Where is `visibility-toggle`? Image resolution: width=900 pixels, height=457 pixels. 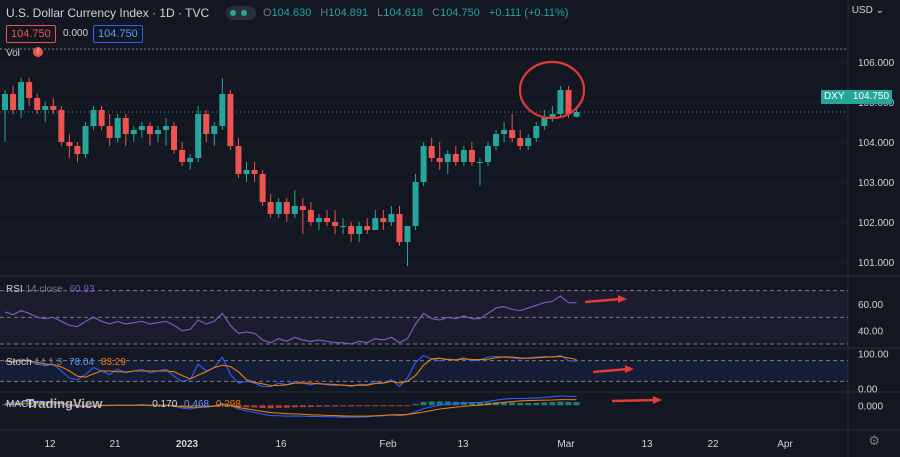 visibility-toggle is located at coordinates (241, 13).